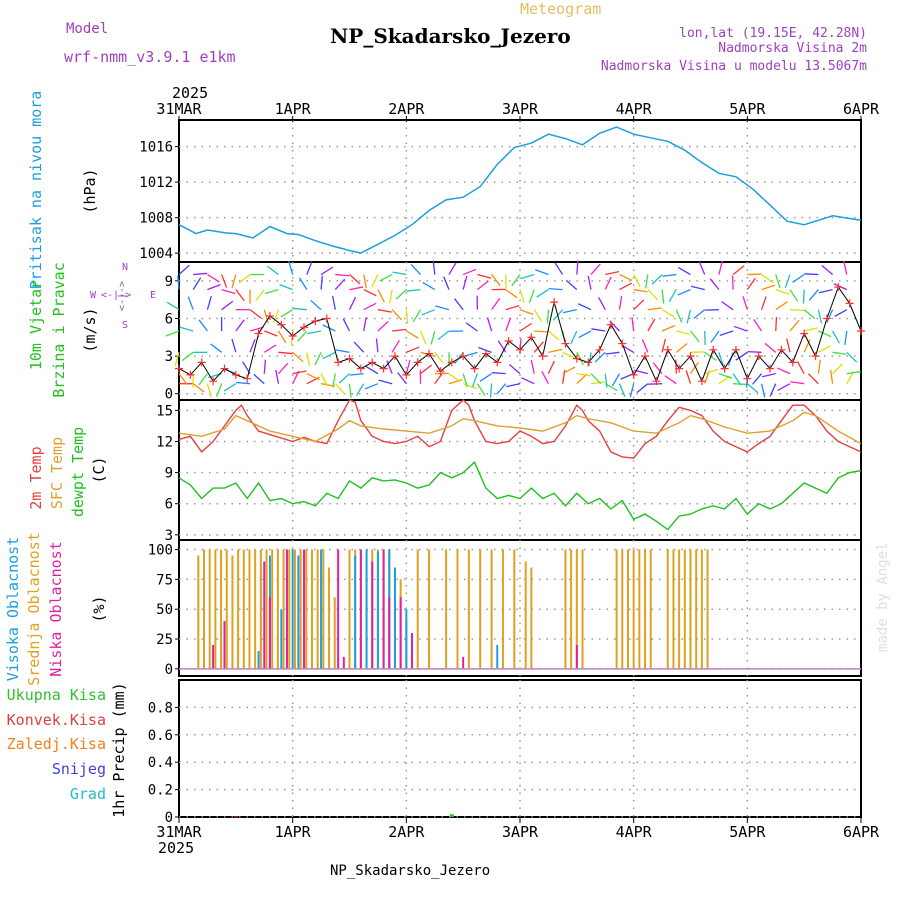  I want to click on cloud-high-label: Visoka Oblacnost, so click(13, 609).